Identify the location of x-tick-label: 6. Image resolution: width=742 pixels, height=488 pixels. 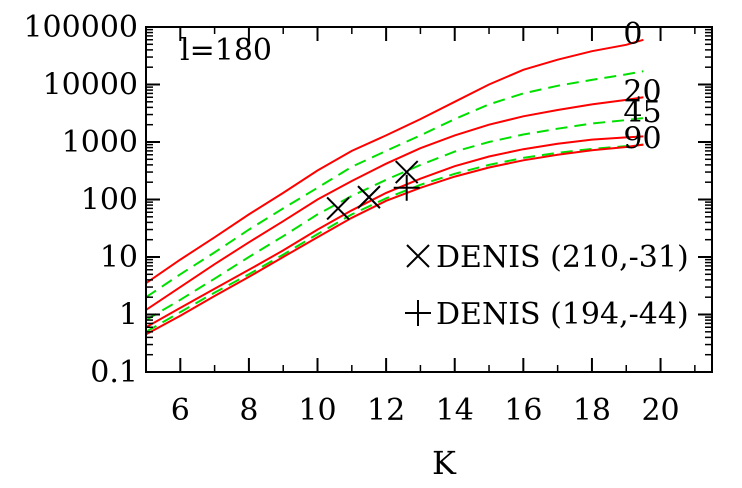
(180, 410).